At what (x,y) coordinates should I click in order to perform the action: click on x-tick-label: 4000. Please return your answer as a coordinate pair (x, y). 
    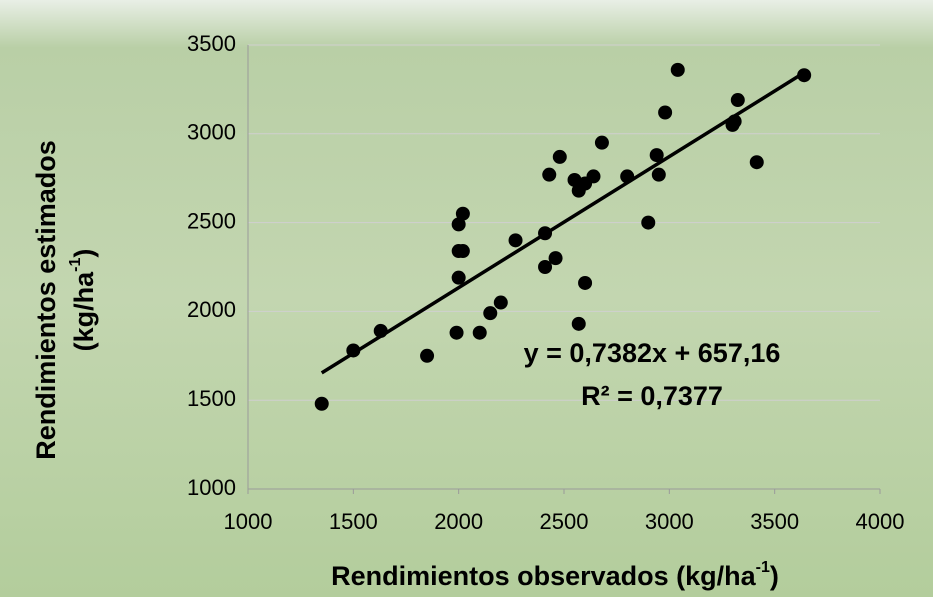
    Looking at the image, I should click on (880, 521).